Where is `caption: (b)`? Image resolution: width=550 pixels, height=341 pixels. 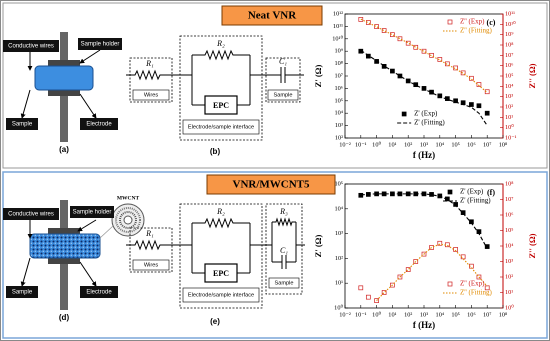
caption: (b) is located at coordinates (215, 151).